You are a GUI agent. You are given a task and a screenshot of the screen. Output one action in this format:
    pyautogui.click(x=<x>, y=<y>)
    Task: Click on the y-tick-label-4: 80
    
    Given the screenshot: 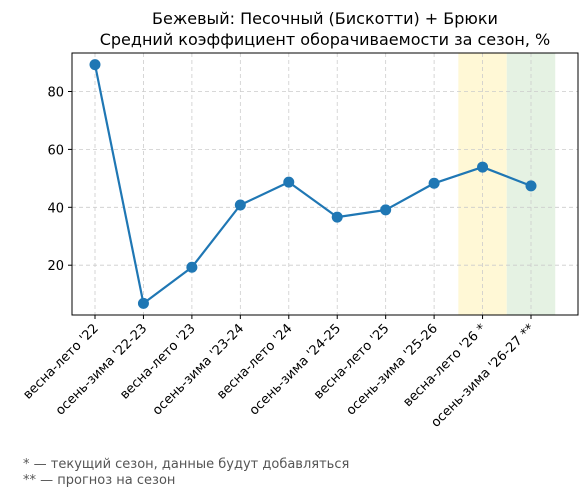 What is the action you would take?
    pyautogui.click(x=55, y=93)
    